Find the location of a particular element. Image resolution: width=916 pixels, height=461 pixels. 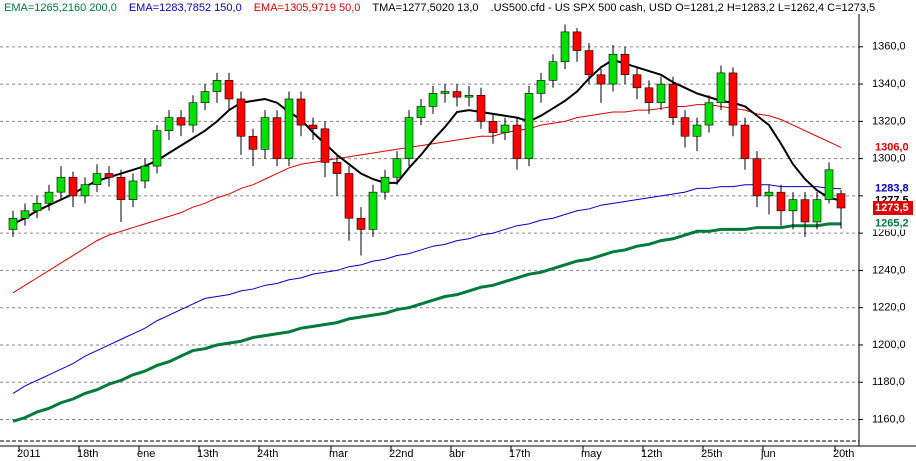

y-tick-label: 1320,0 is located at coordinates (889, 121).